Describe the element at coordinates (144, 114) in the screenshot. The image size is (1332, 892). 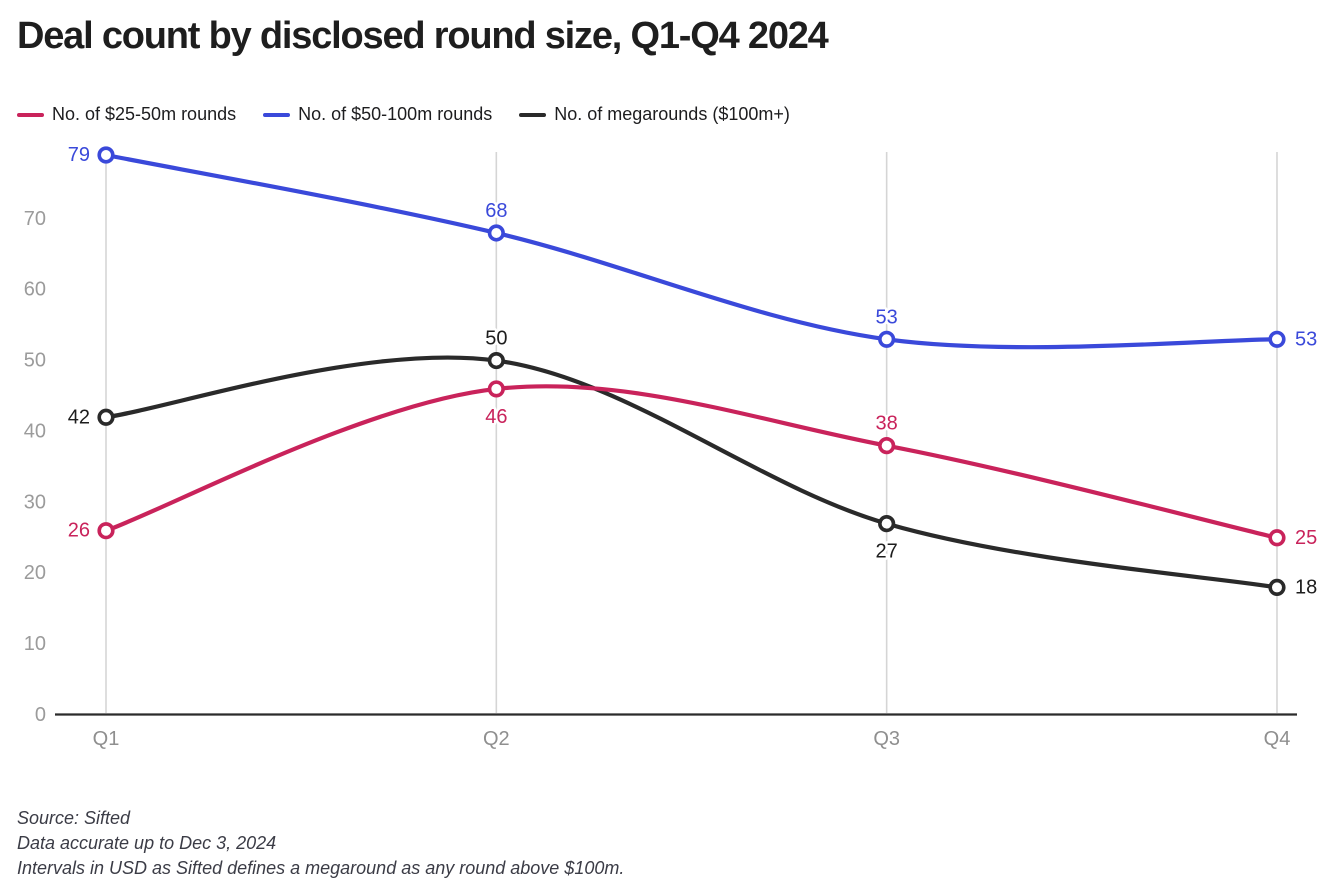
I see `legend-label: No. of $25-50m rounds` at that location.